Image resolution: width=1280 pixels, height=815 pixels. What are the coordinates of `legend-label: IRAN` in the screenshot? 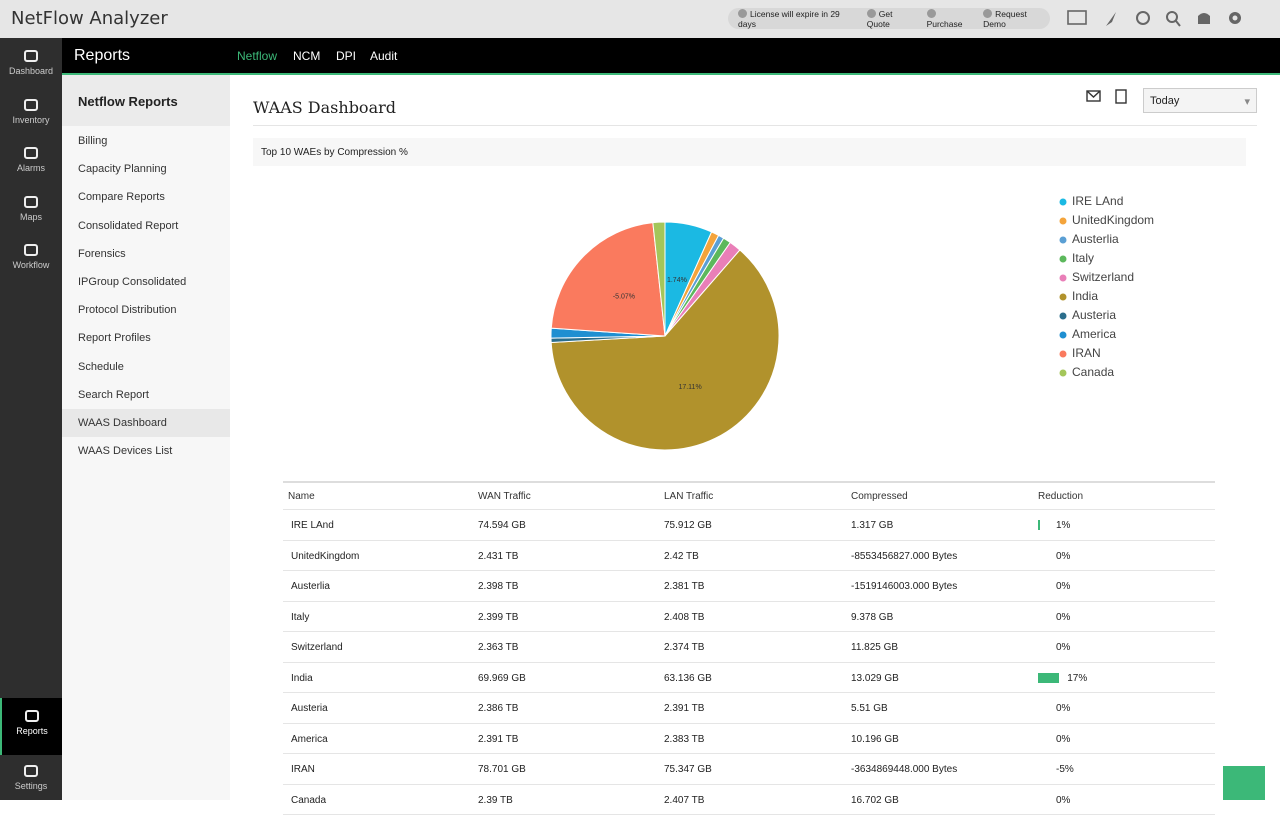 It's located at (1086, 353).